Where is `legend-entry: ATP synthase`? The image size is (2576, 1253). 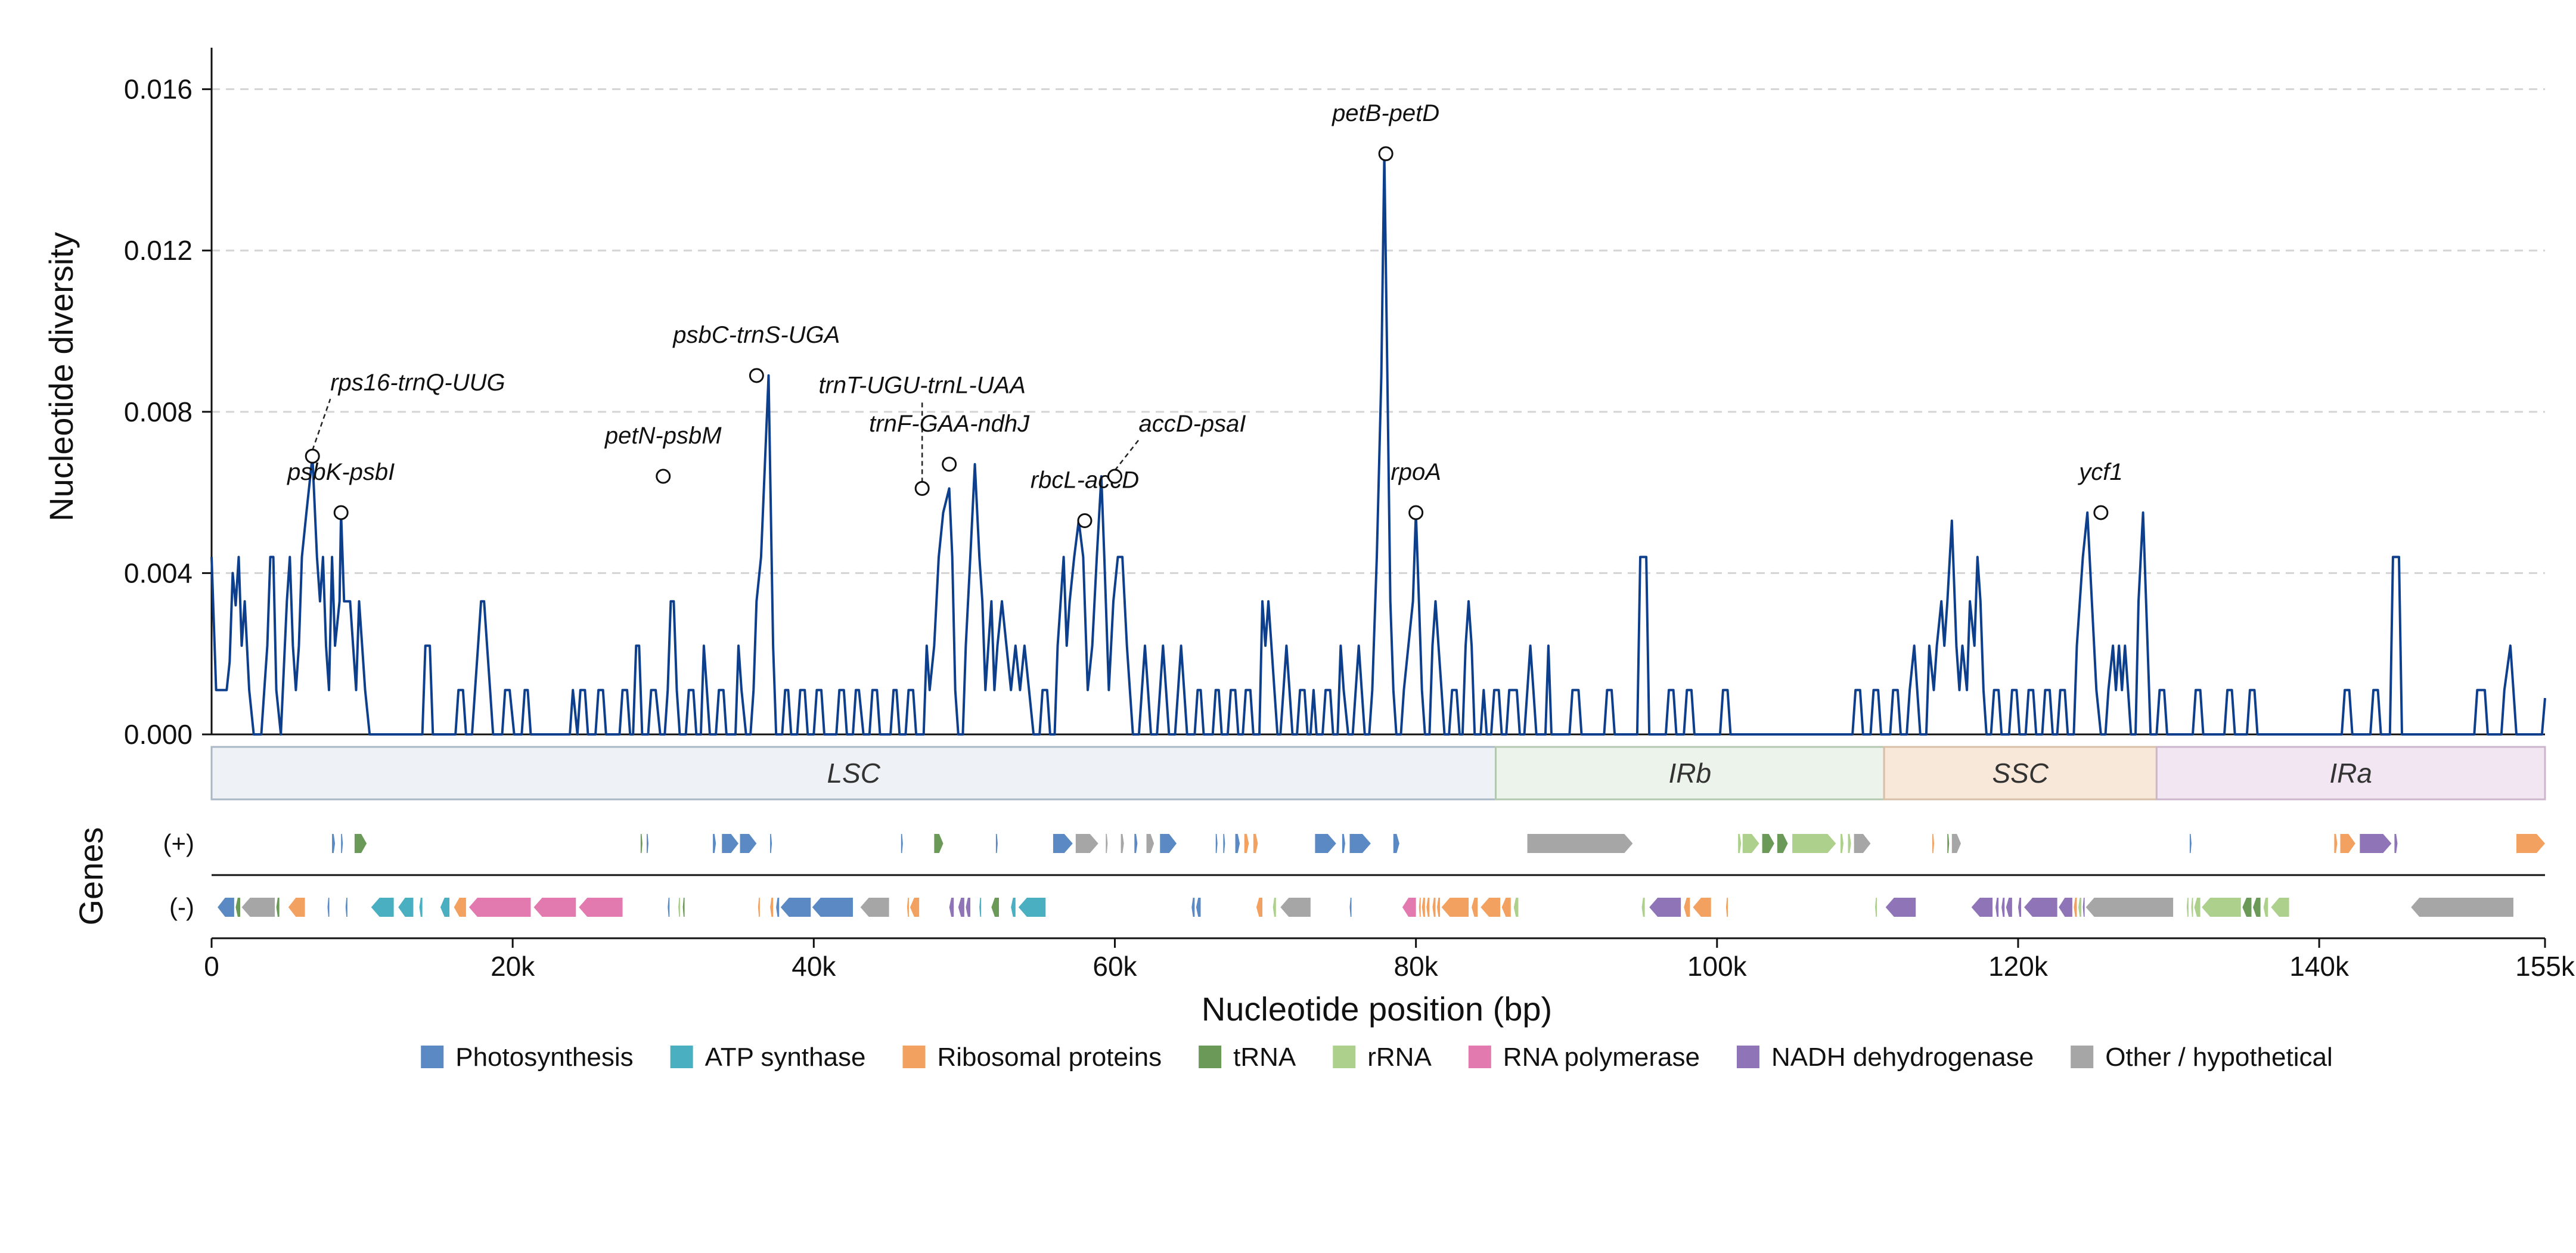
legend-entry: ATP synthase is located at coordinates (786, 1057).